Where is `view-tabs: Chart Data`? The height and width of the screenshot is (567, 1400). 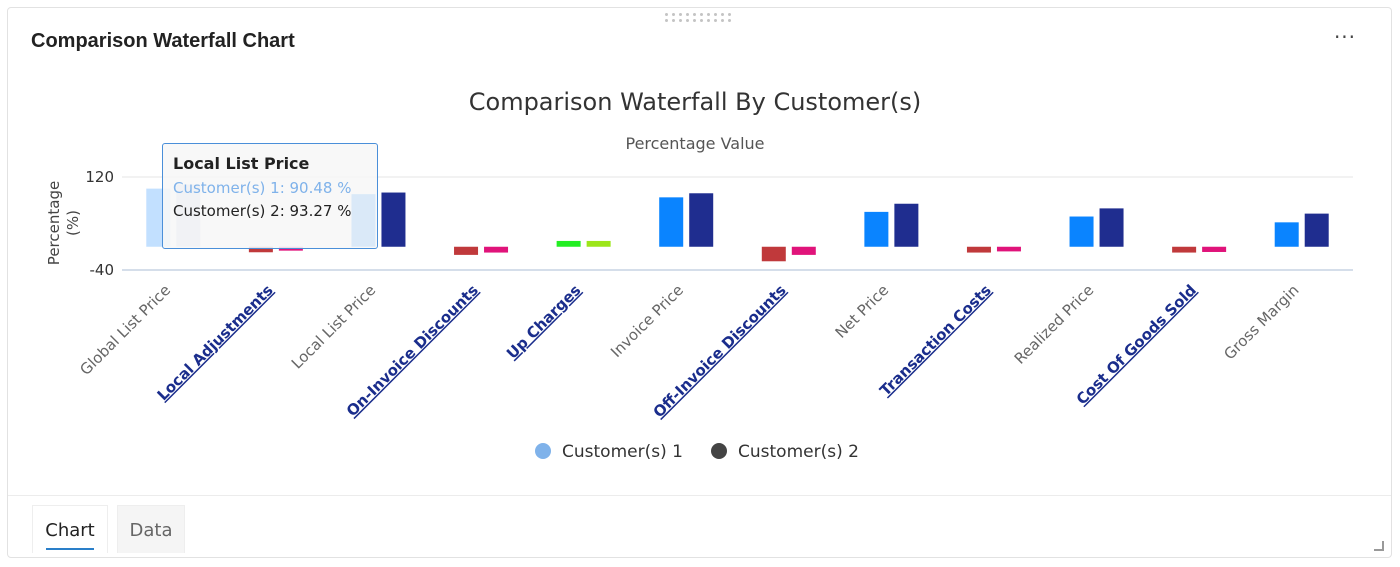
view-tabs: Chart Data is located at coordinates (699, 526).